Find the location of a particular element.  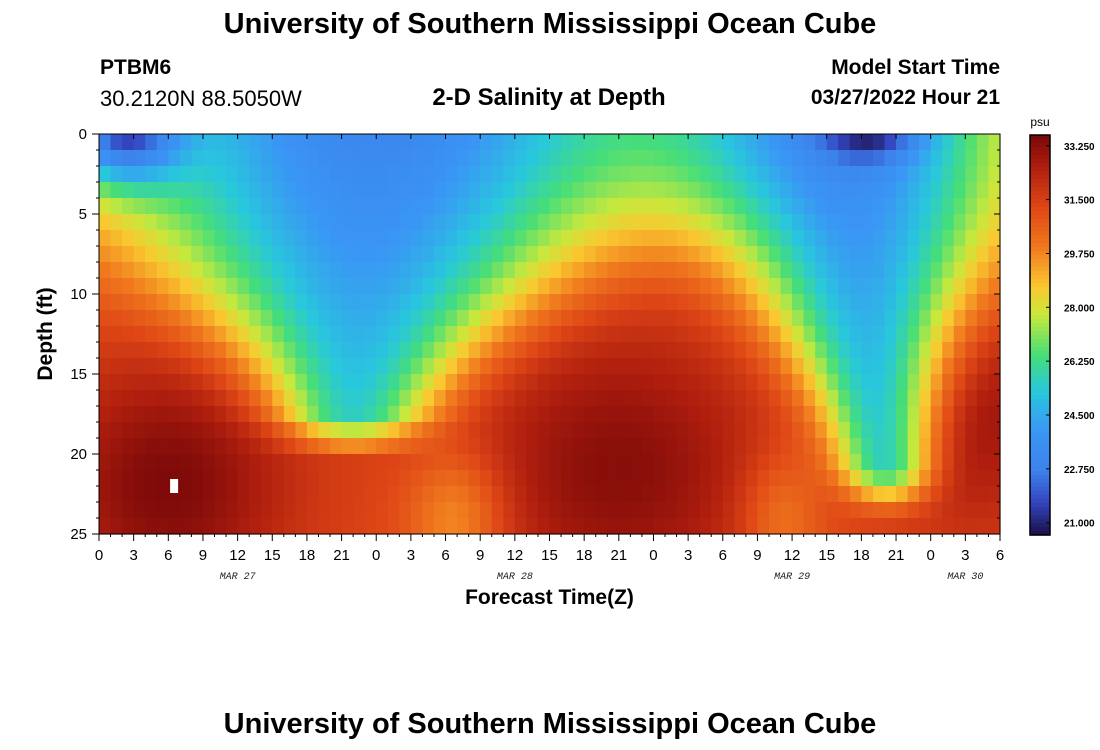

colorbar-tick-label: 31.500 is located at coordinates (1079, 201).